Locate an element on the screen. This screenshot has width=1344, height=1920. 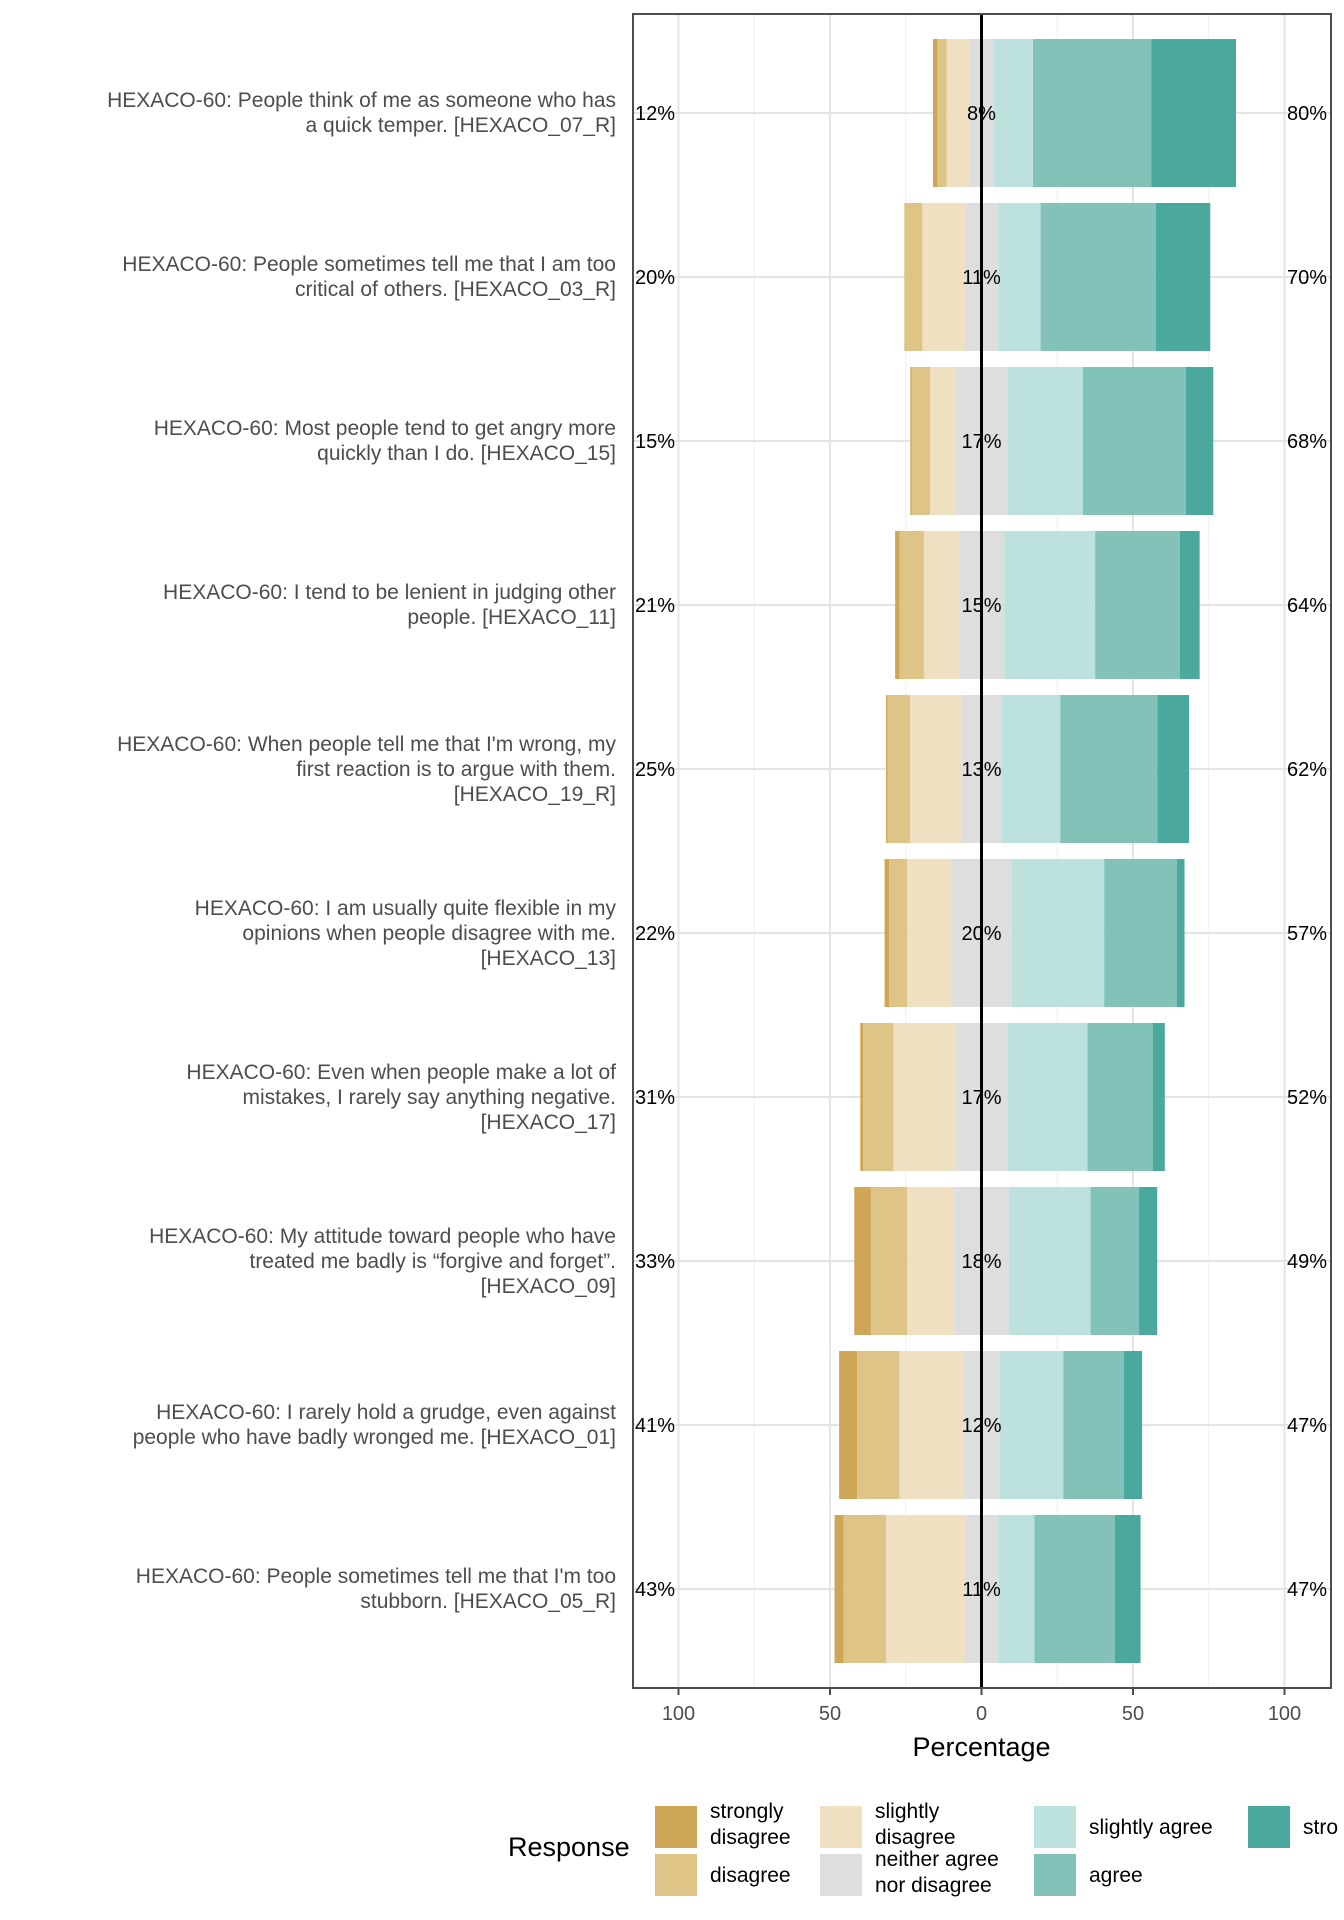
item-label-line: [HEXACO_19_R] is located at coordinates (534, 794).